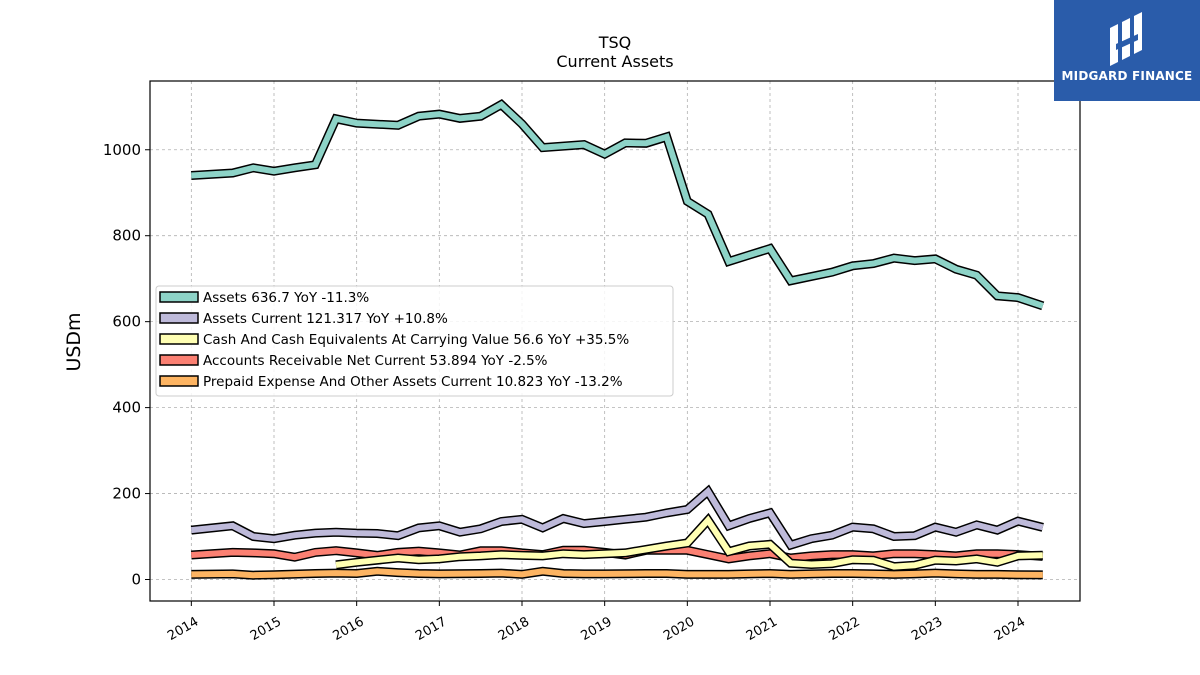 The width and height of the screenshot is (1200, 675). I want to click on x-tick-label: 2020, so click(679, 629).